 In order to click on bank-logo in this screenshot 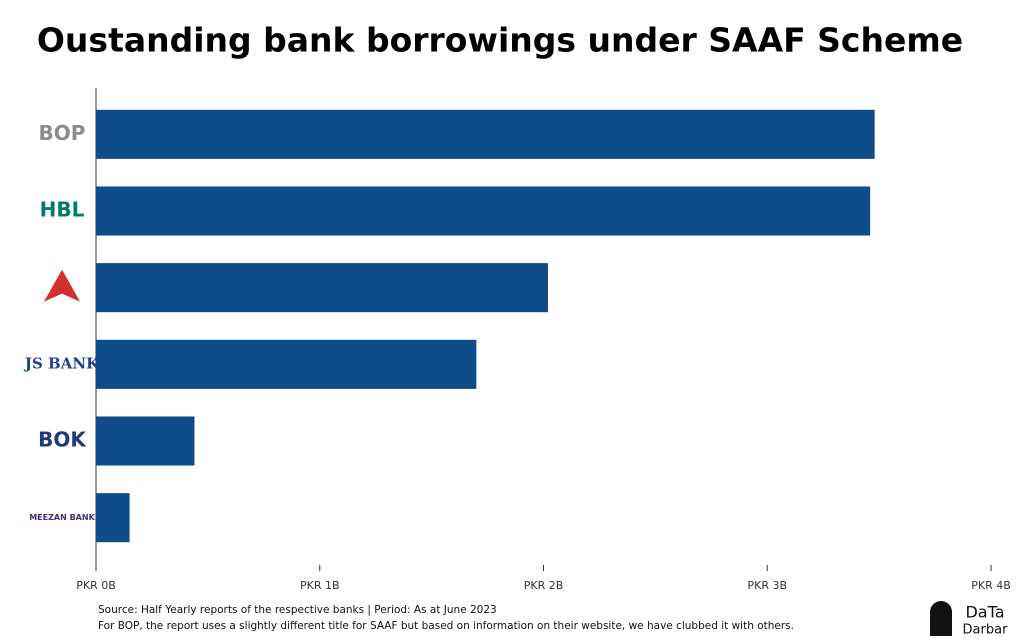, I will do `click(62, 285)`.